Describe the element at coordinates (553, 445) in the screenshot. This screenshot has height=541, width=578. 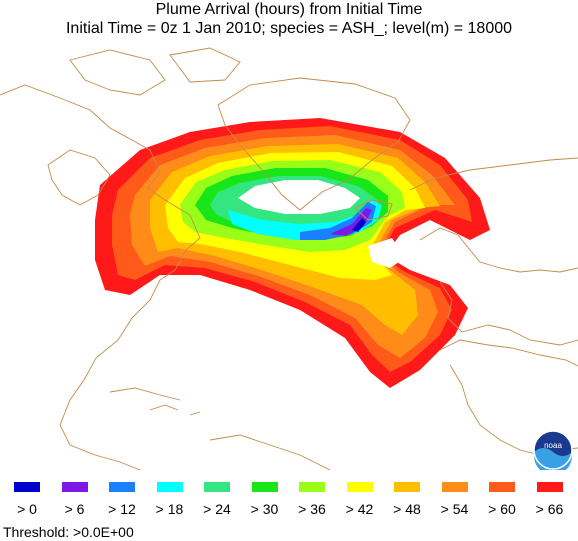
I see `noaa-logo-text: noaa` at that location.